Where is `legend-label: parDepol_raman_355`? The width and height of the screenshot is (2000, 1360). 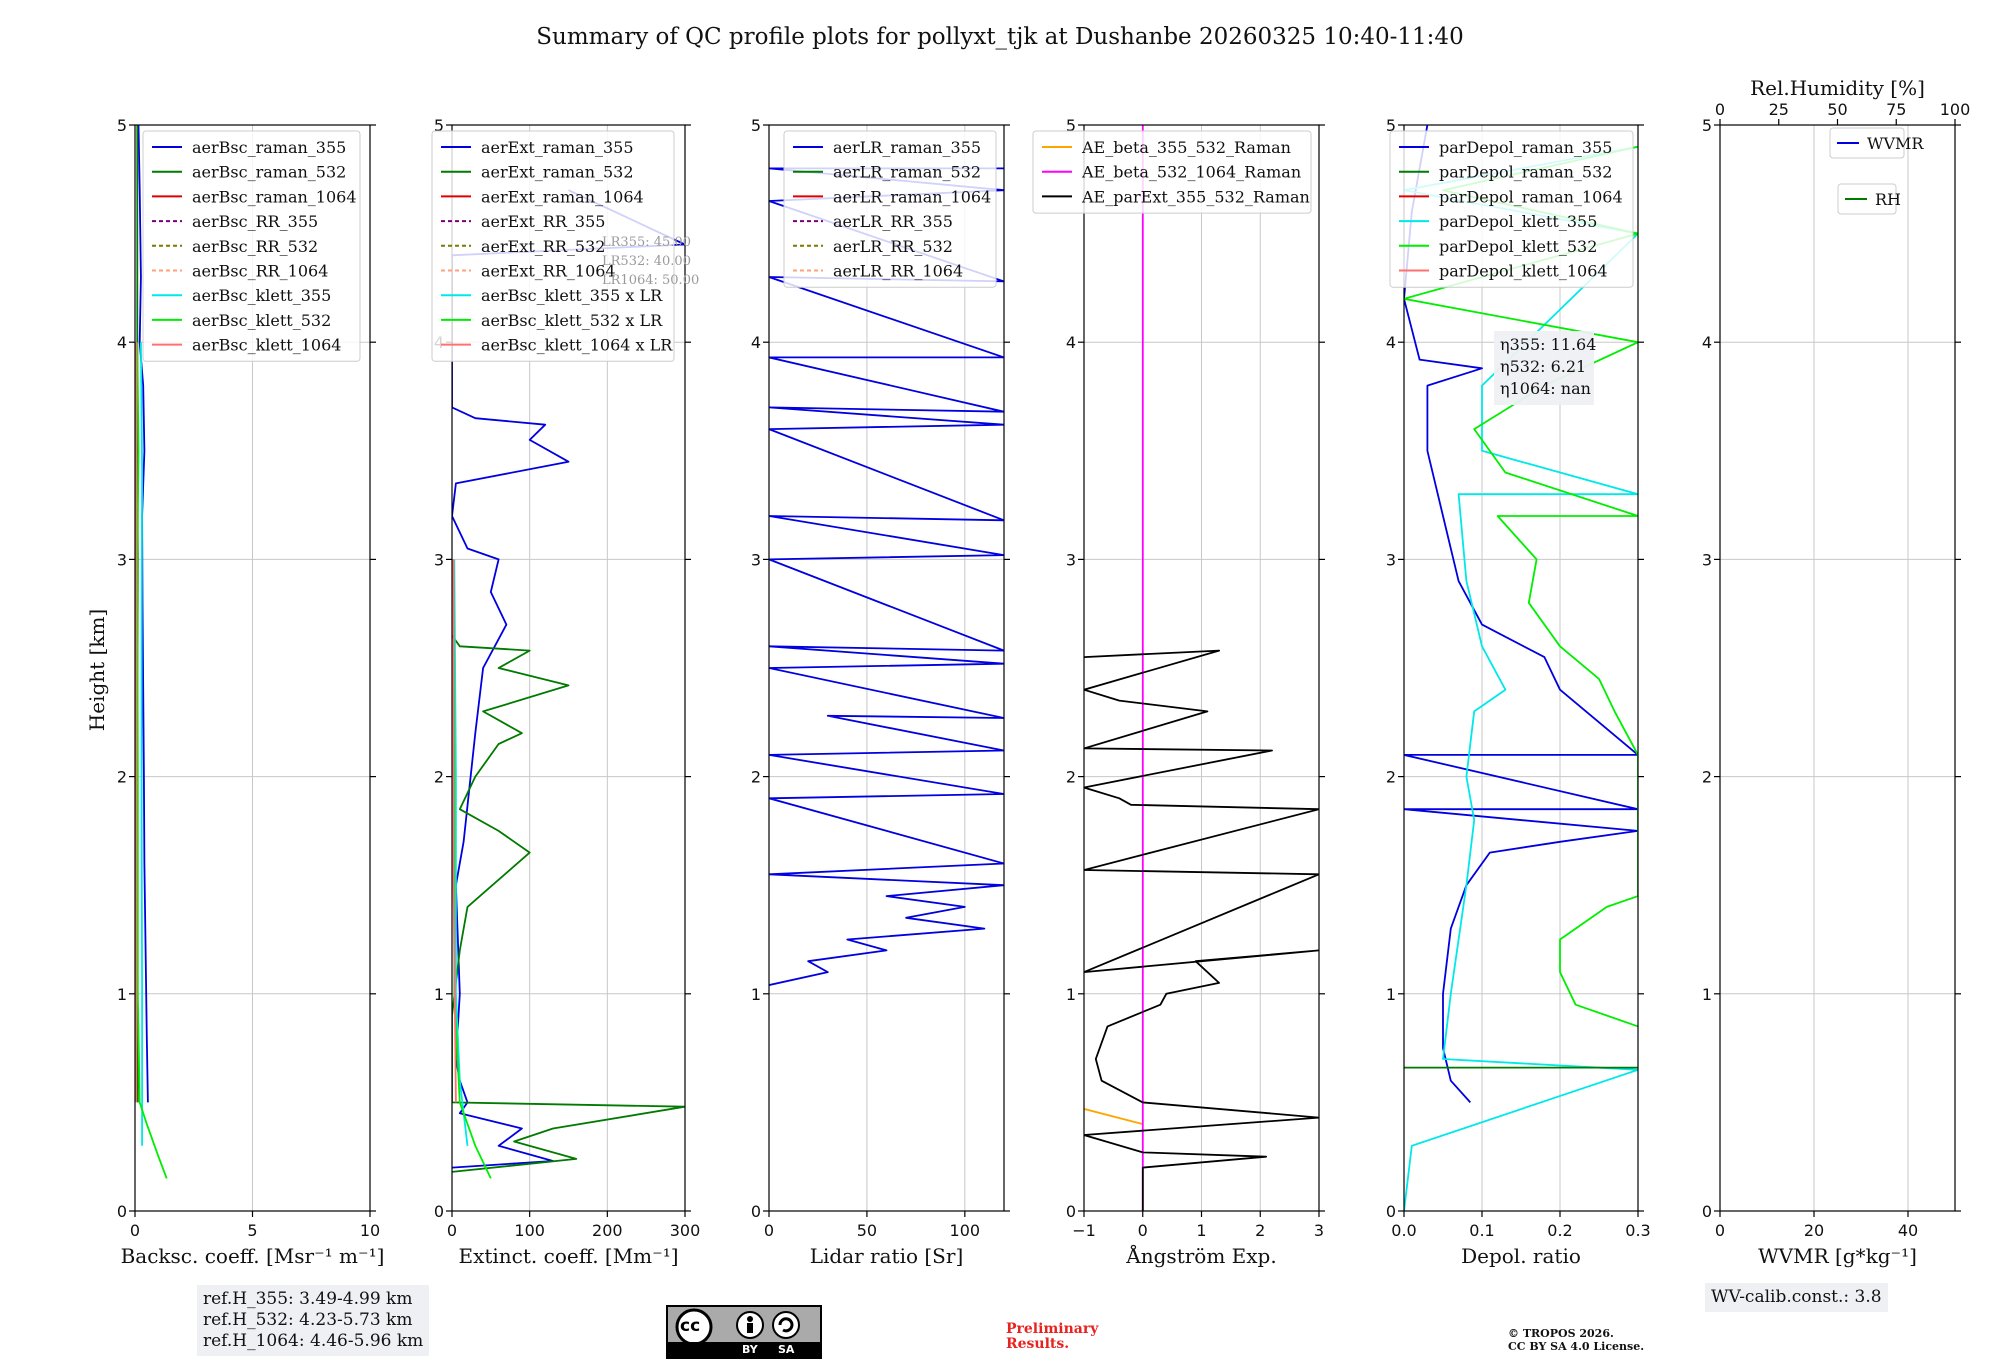
legend-label: parDepol_raman_355 is located at coordinates (1525, 147).